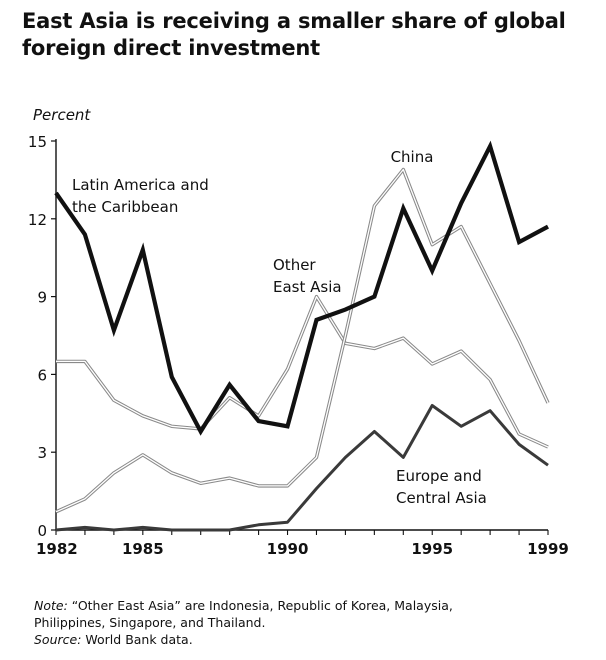  Describe the element at coordinates (294, 265) in the screenshot. I see `series-label: Other` at that location.